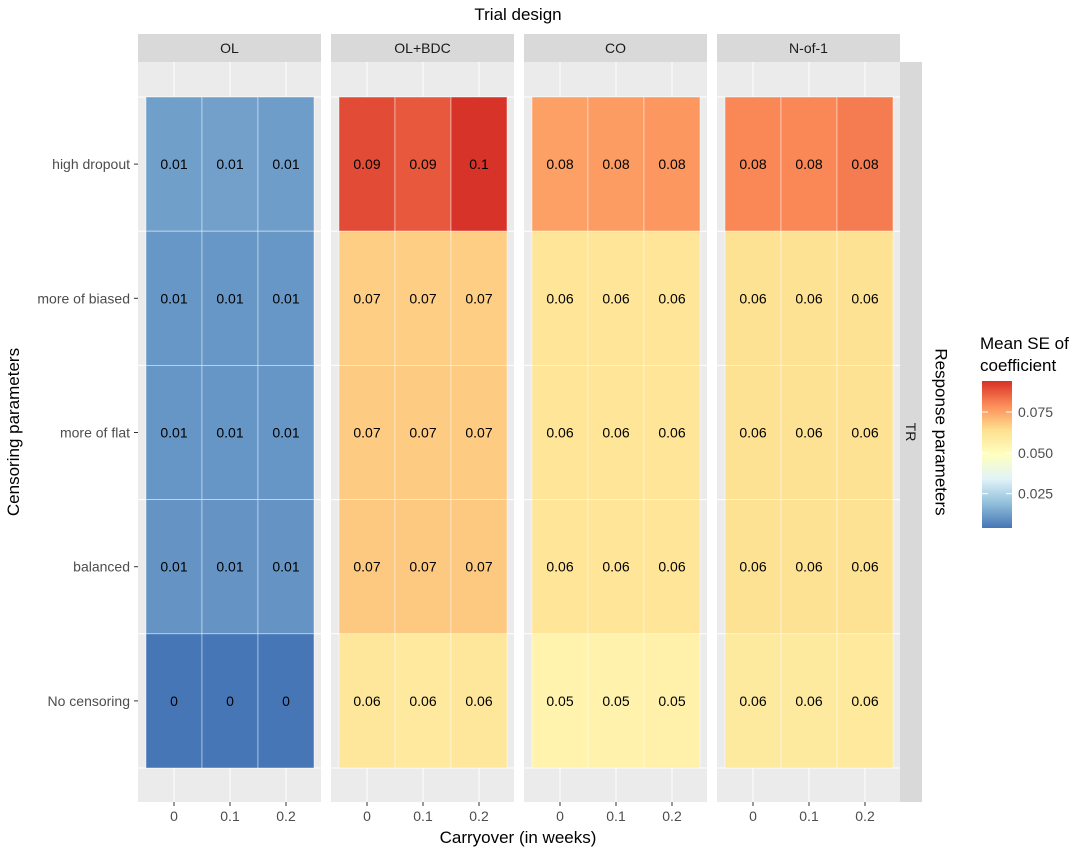 This screenshot has width=1084, height=853. What do you see at coordinates (83, 298) in the screenshot?
I see `y-tick-label: more of biased` at bounding box center [83, 298].